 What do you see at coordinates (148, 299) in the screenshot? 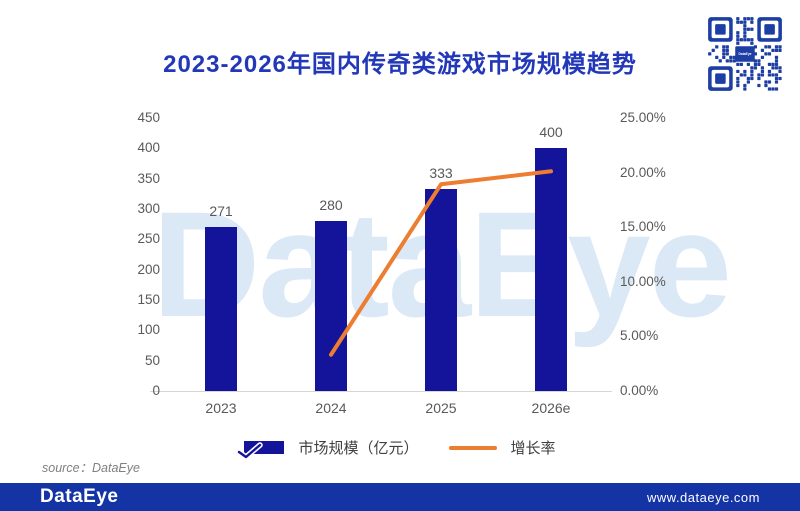
I see `y-axis-tick-left: 150` at bounding box center [148, 299].